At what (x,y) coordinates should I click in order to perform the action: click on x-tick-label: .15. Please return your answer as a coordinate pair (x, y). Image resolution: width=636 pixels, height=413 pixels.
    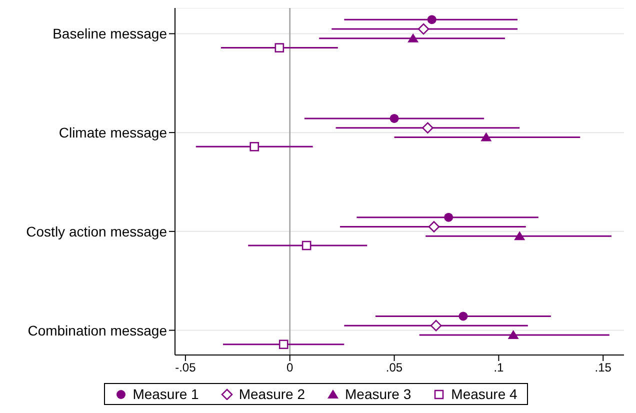
    Looking at the image, I should click on (603, 367).